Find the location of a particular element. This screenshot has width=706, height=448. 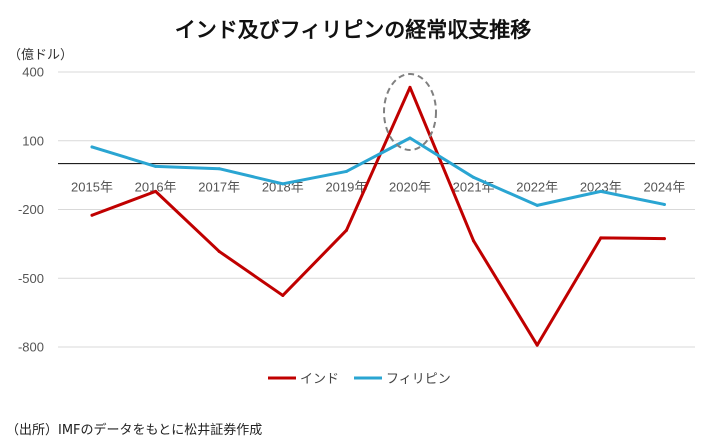

x-tick-label: 2024年 is located at coordinates (664, 187).